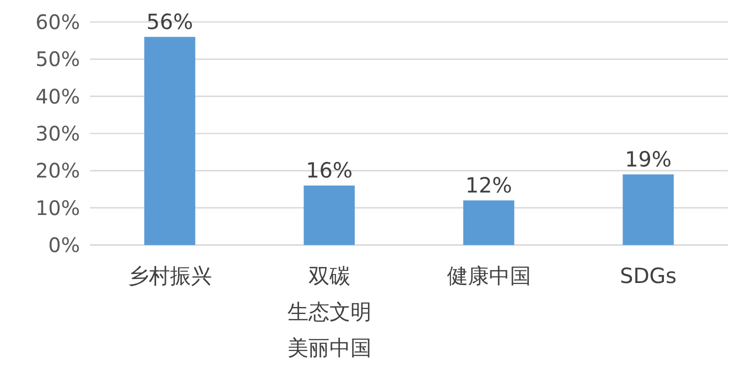  What do you see at coordinates (170, 22) in the screenshot?
I see `data-label: 56%` at bounding box center [170, 22].